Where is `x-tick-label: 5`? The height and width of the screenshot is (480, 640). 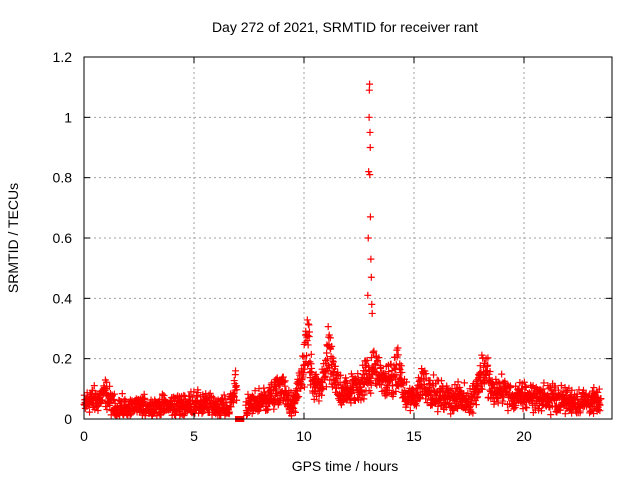 x-tick-label: 5 is located at coordinates (194, 436).